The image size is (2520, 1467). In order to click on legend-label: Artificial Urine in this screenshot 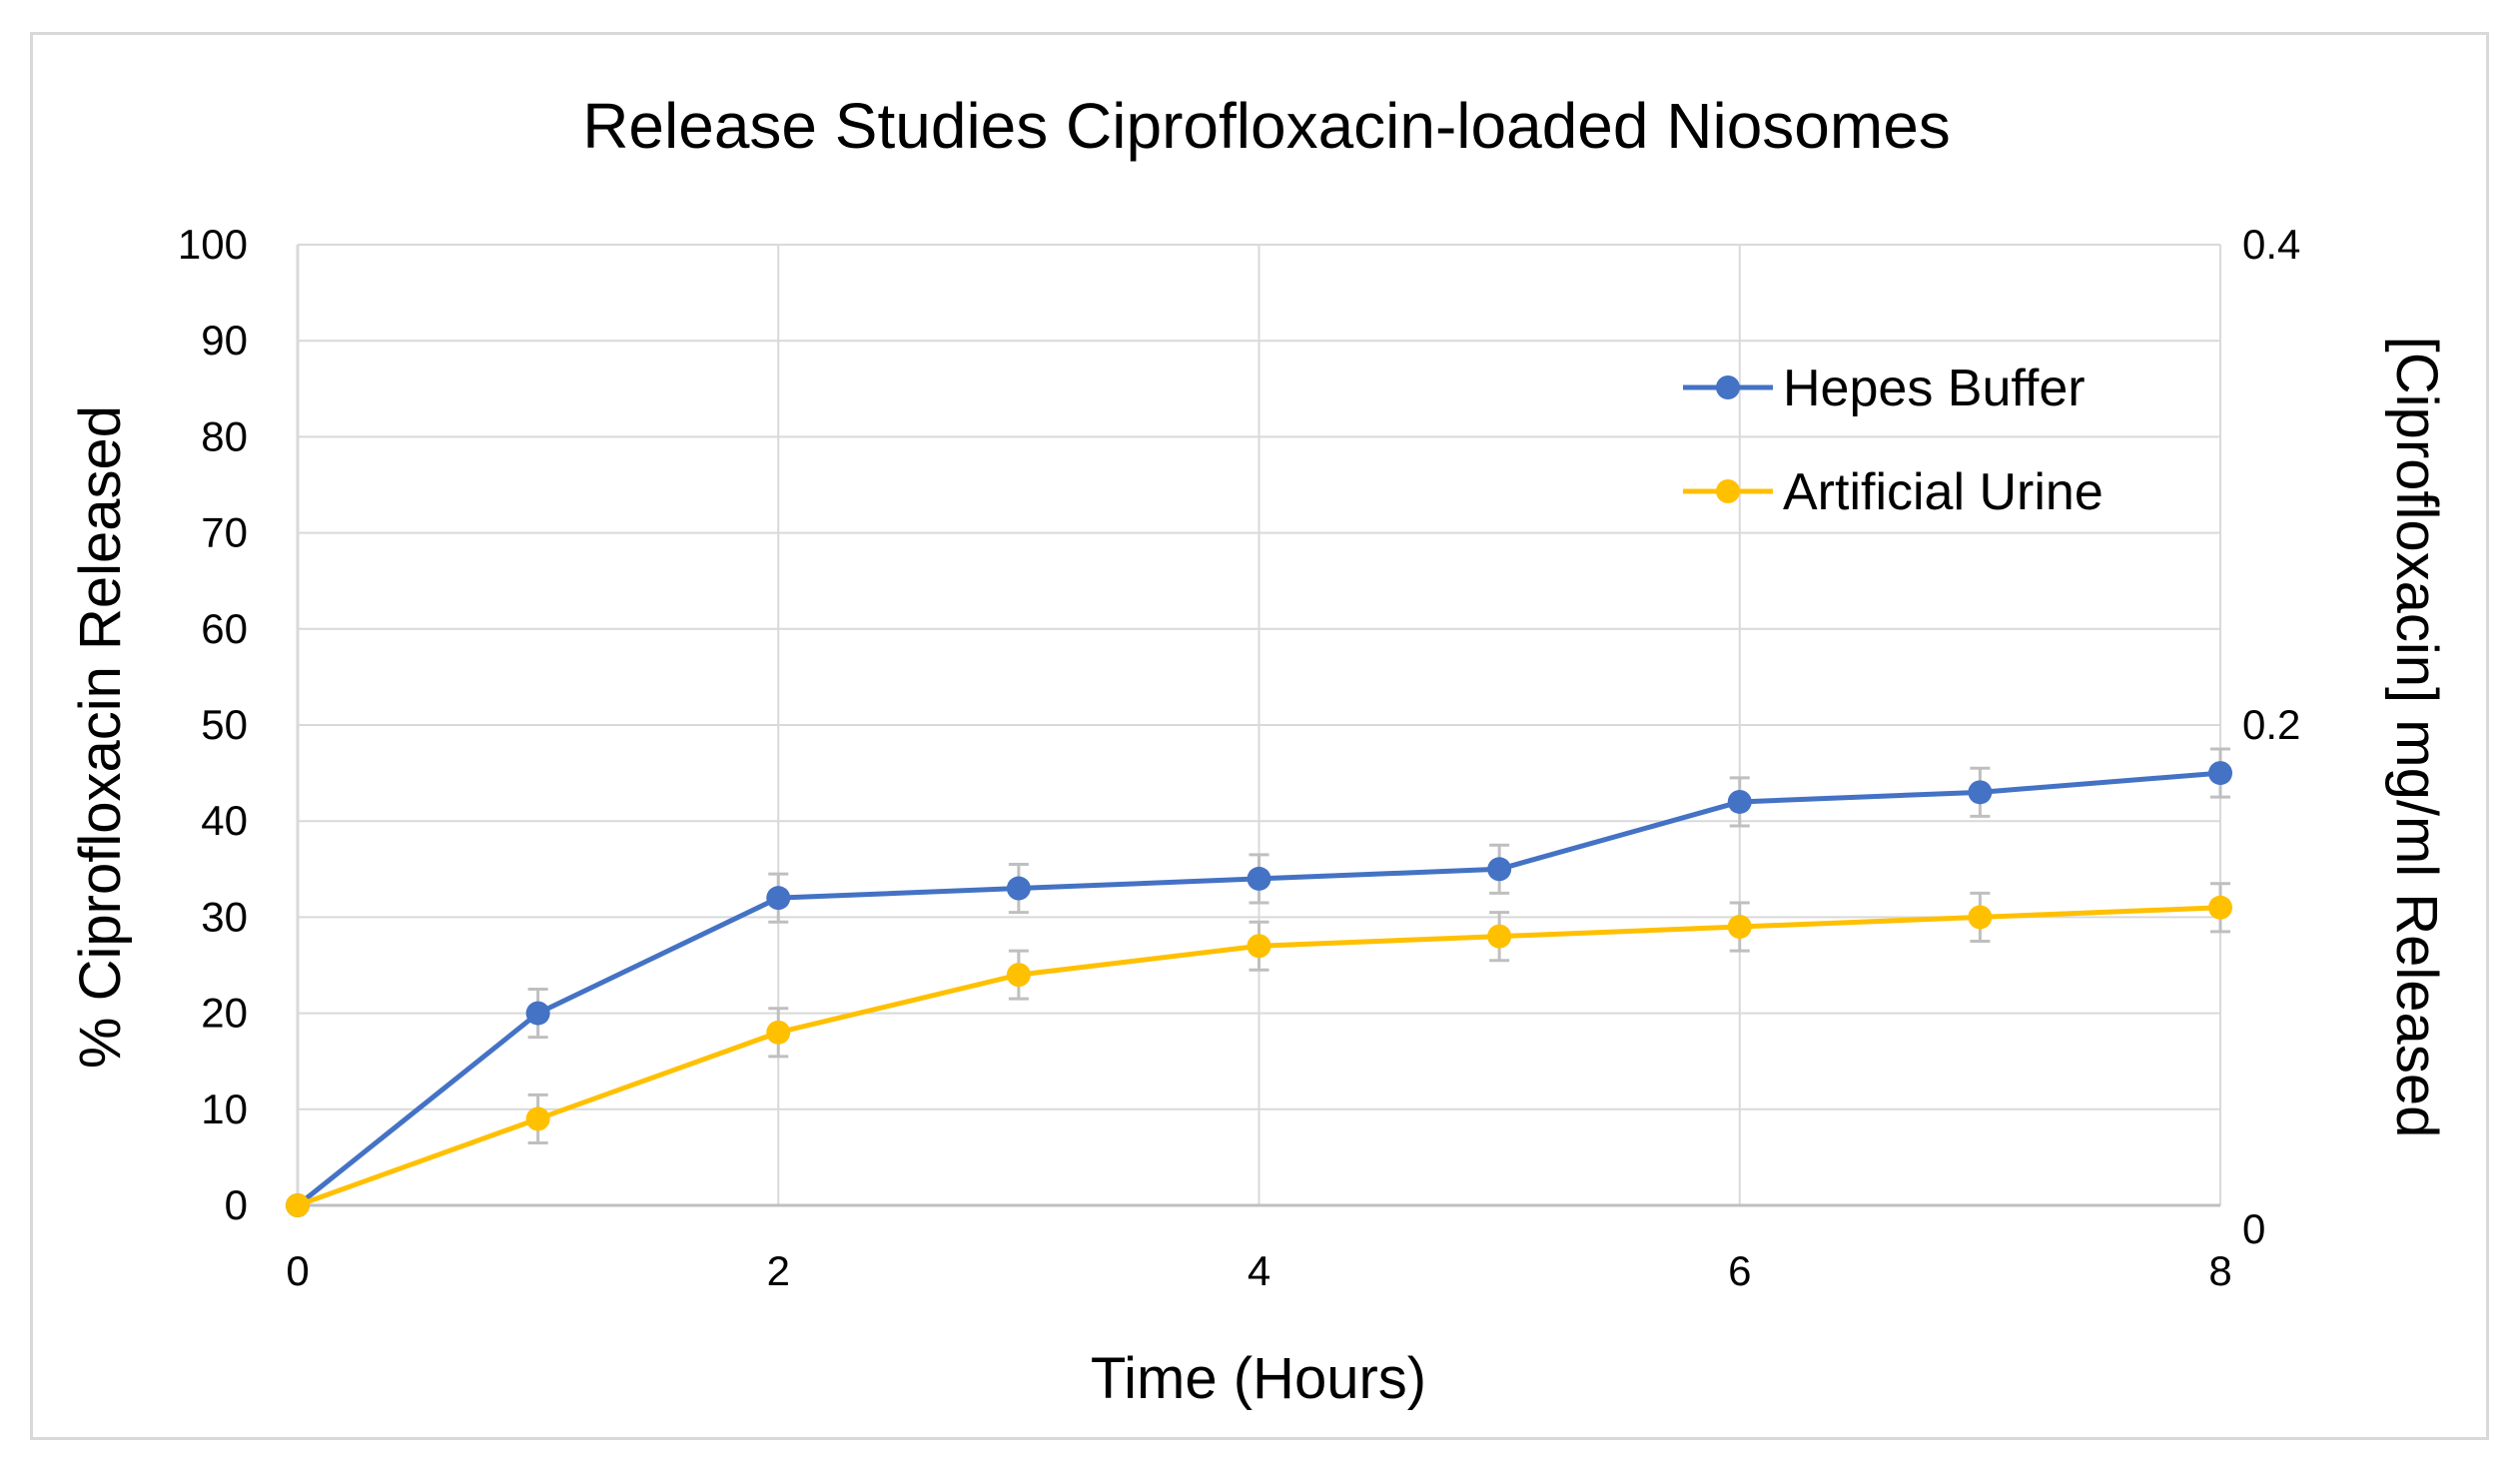, I will do `click(1943, 492)`.